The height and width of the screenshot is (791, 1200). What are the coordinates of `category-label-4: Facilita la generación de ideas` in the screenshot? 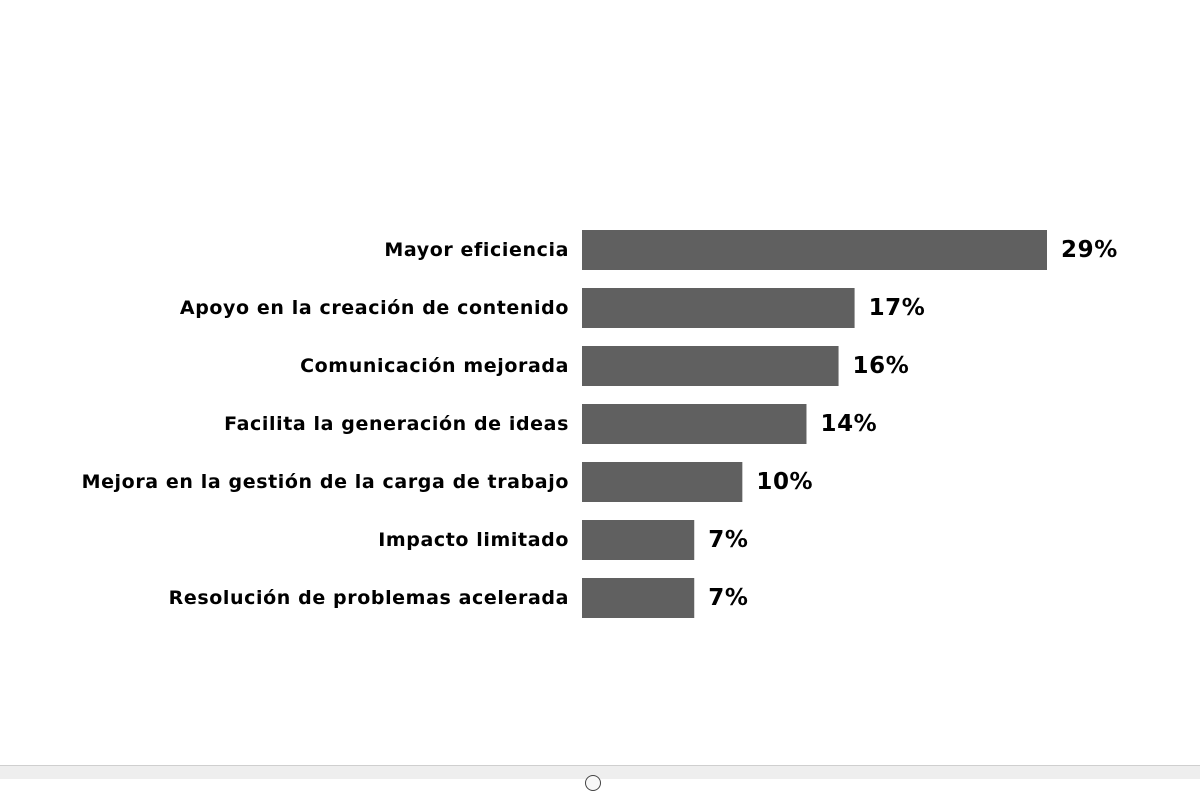 It's located at (396, 424).